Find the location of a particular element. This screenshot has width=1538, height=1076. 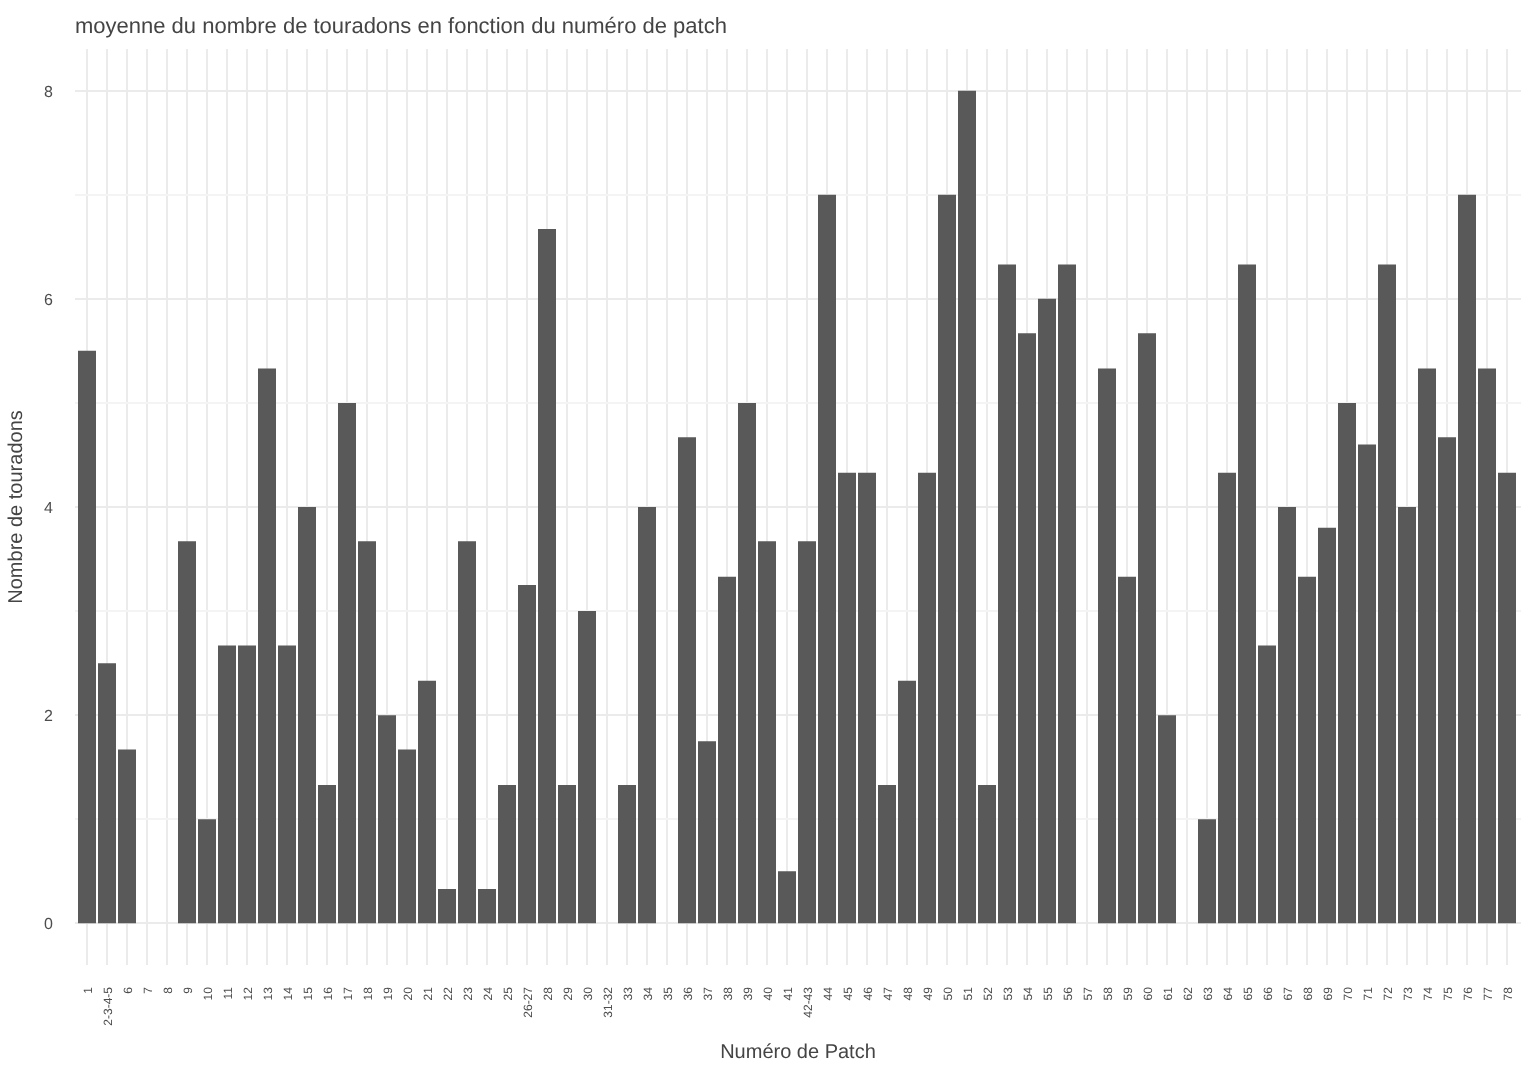

y-tick-label: 8 is located at coordinates (49, 91).